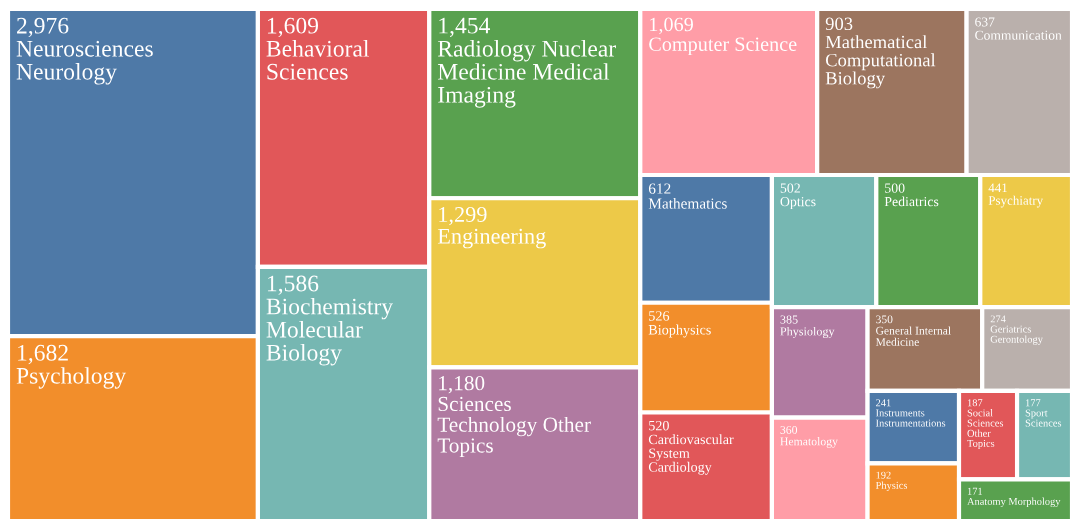 The image size is (1080, 529). I want to click on data-label: 1,454, so click(465, 27).